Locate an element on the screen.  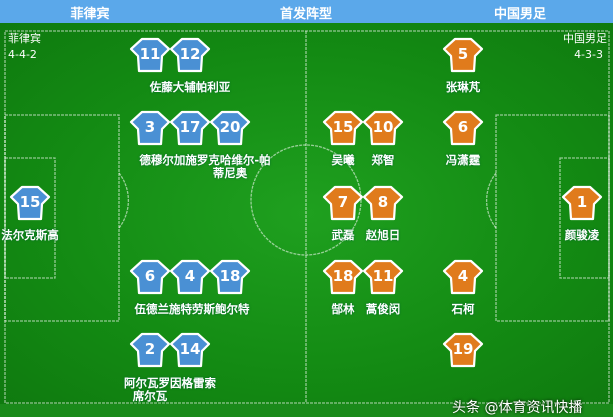
player-name: 冯潇霆 is located at coordinates (463, 160).